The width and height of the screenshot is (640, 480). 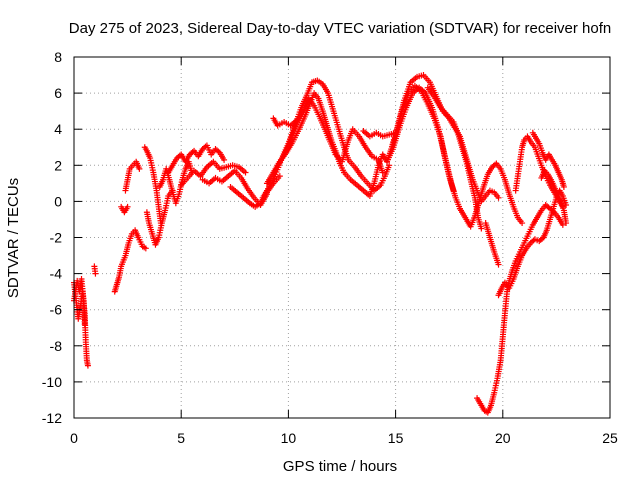 I want to click on y-tick-label: 2, so click(x=58, y=165).